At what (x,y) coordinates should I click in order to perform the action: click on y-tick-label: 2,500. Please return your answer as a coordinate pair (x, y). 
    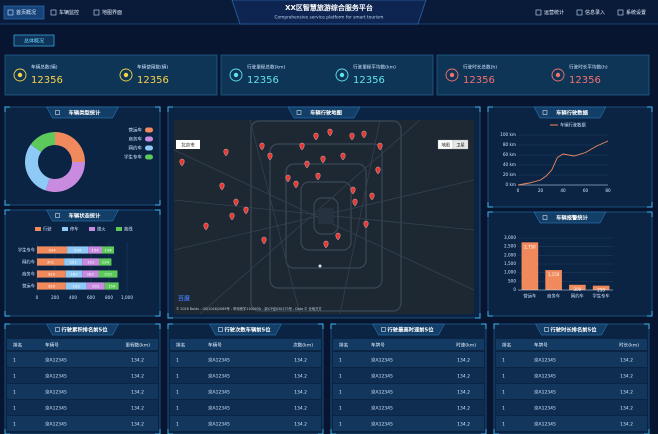
    Looking at the image, I should click on (510, 246).